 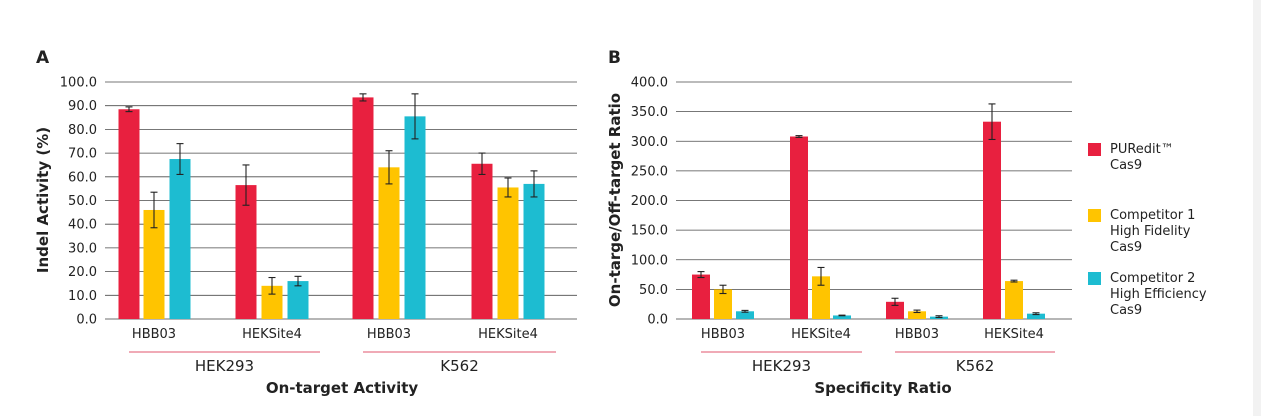 What do you see at coordinates (781, 366) in the screenshot?
I see `panel-b-group-label: HEK293` at bounding box center [781, 366].